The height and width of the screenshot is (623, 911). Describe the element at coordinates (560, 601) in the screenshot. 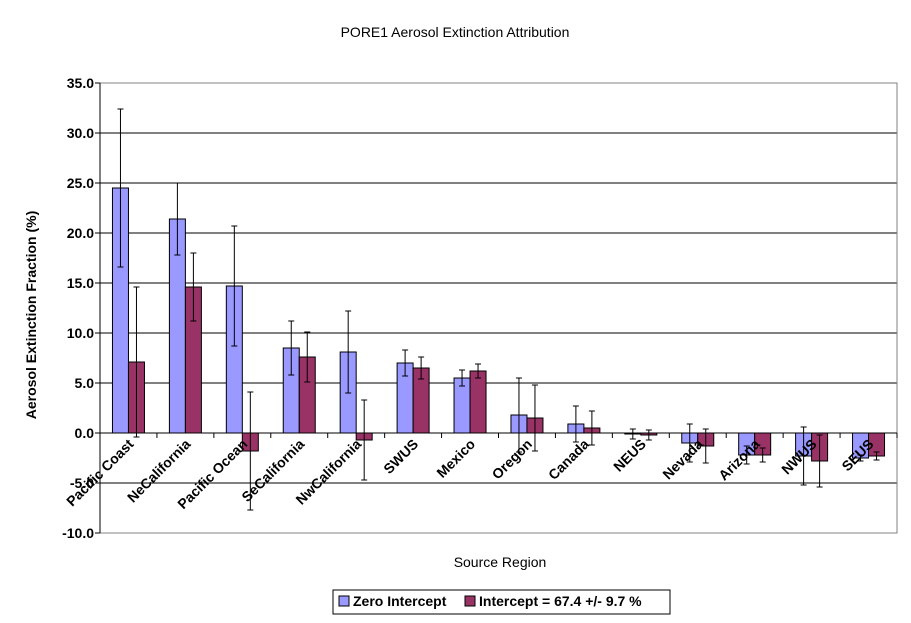

I see `legend-label-intercept: Intercept = 67.4 +/- 9.7 %` at that location.